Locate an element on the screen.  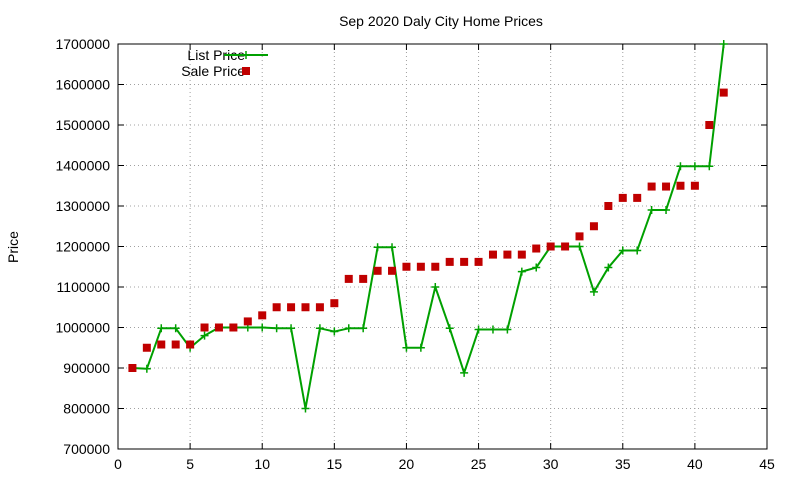
y-axis-label: Price is located at coordinates (13, 247).